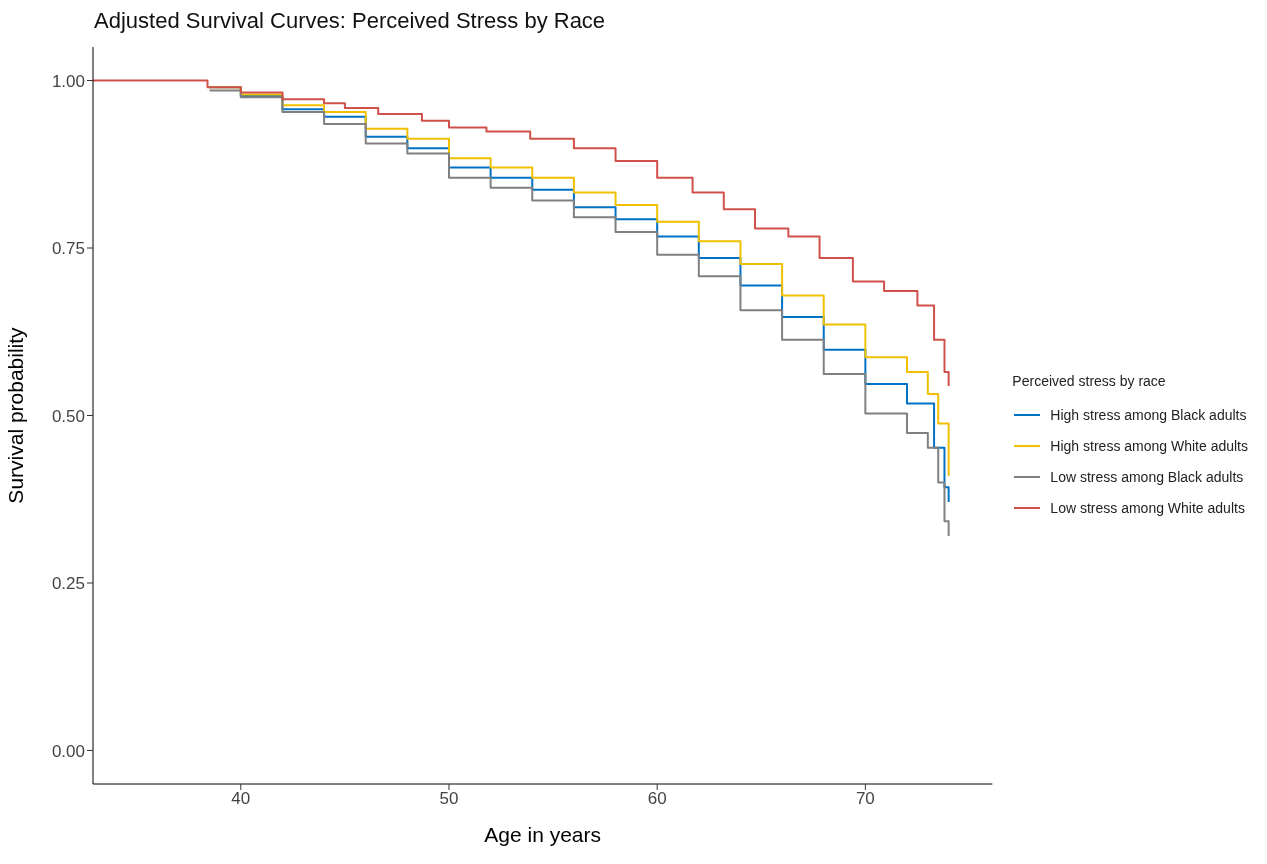 Image resolution: width=1267 pixels, height=864 pixels. What do you see at coordinates (68, 81) in the screenshot?
I see `y-tick-label: 1.00` at bounding box center [68, 81].